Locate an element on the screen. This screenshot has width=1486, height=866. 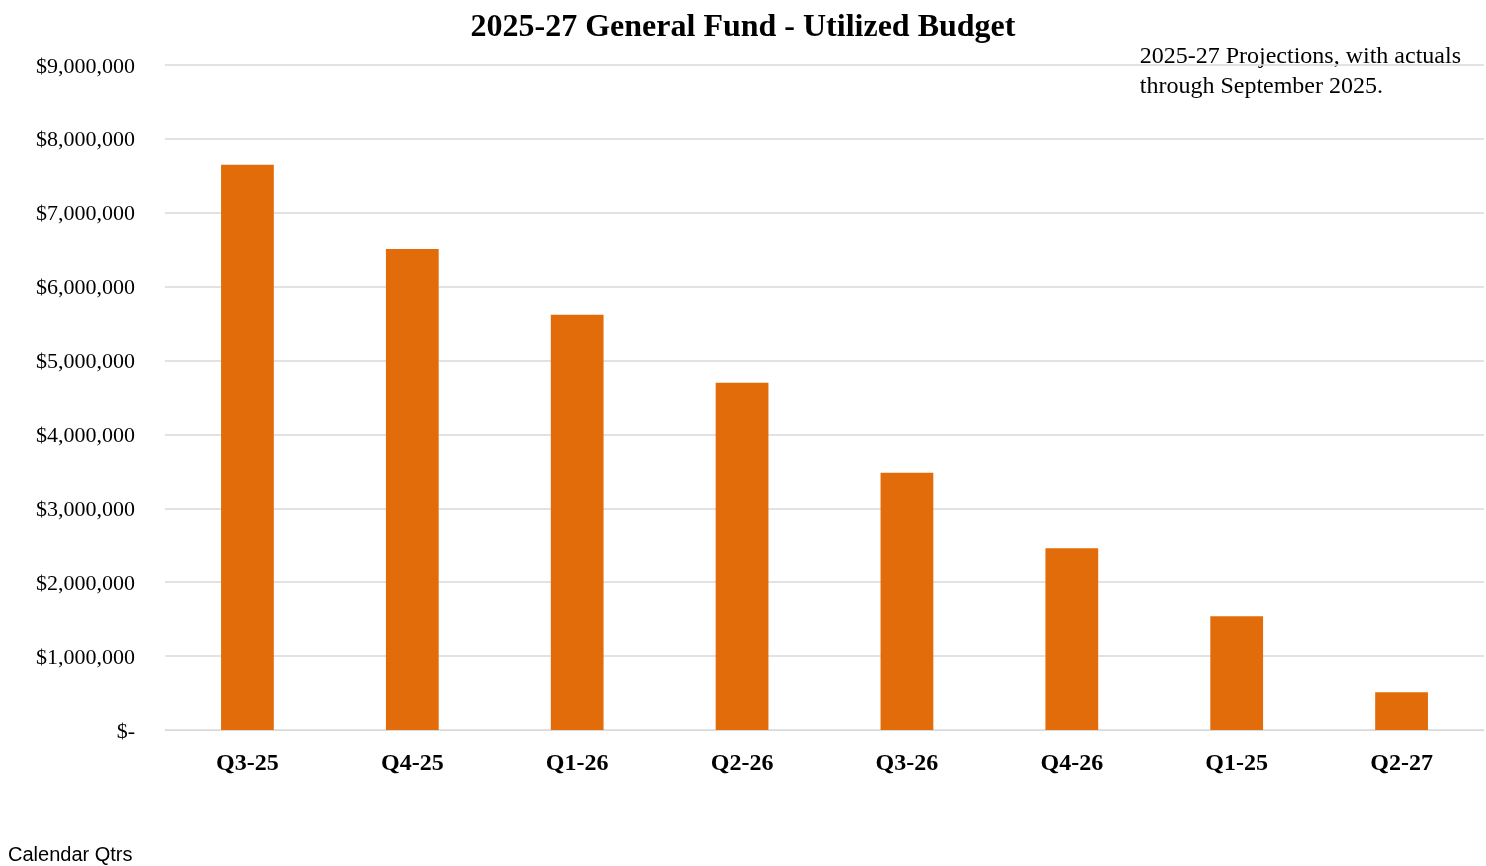
x-axis-title: Calendar Qtrs is located at coordinates (70, 854).